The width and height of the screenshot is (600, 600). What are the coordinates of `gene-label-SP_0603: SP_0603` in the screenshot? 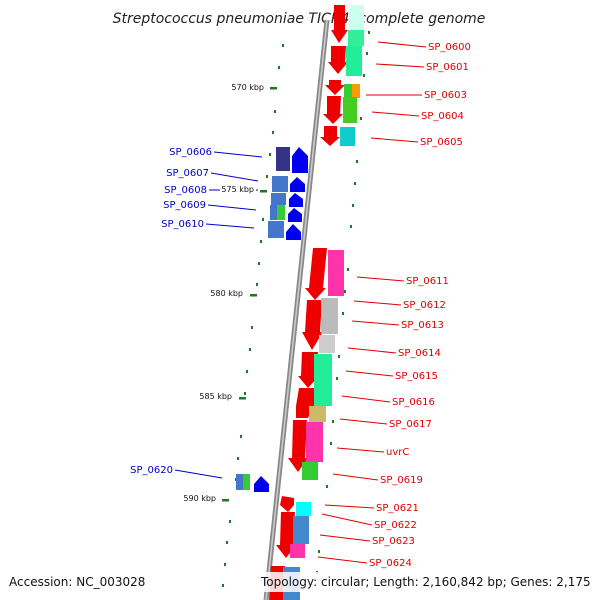 It's located at (445, 95).